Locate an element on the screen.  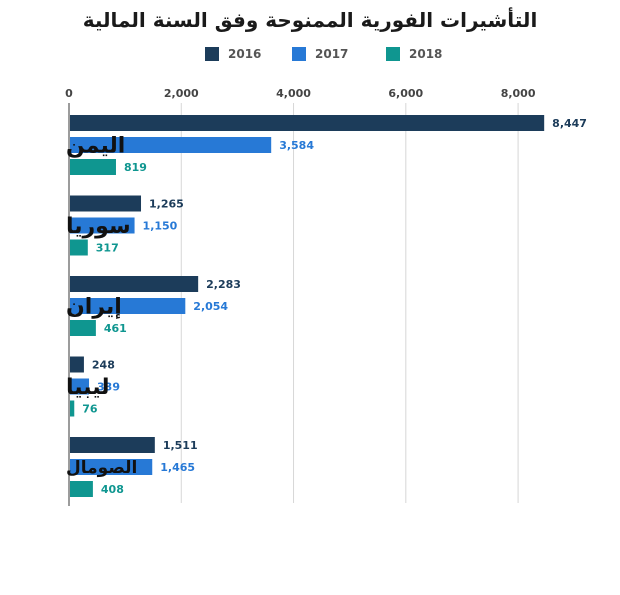
bar-3-2018 is located at coordinates (83, 328).